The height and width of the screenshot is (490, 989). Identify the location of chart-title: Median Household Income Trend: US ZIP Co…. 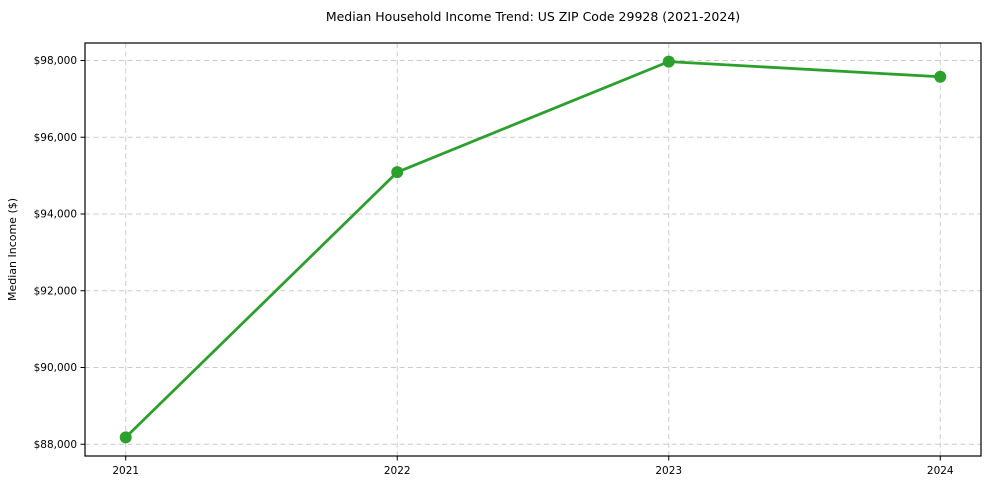
(533, 16).